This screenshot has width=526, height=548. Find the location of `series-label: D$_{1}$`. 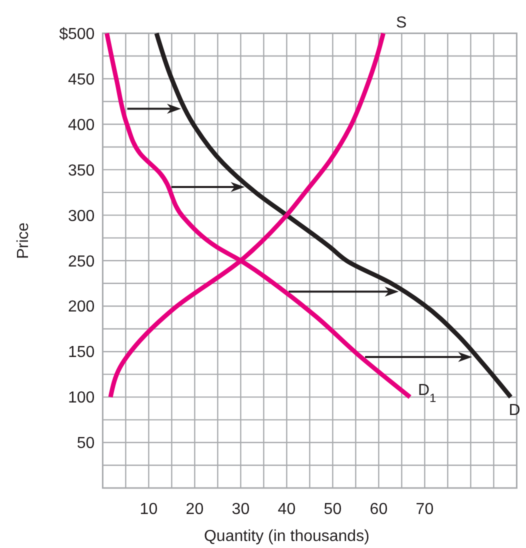

series-label: D$_{1}$ is located at coordinates (427, 394).